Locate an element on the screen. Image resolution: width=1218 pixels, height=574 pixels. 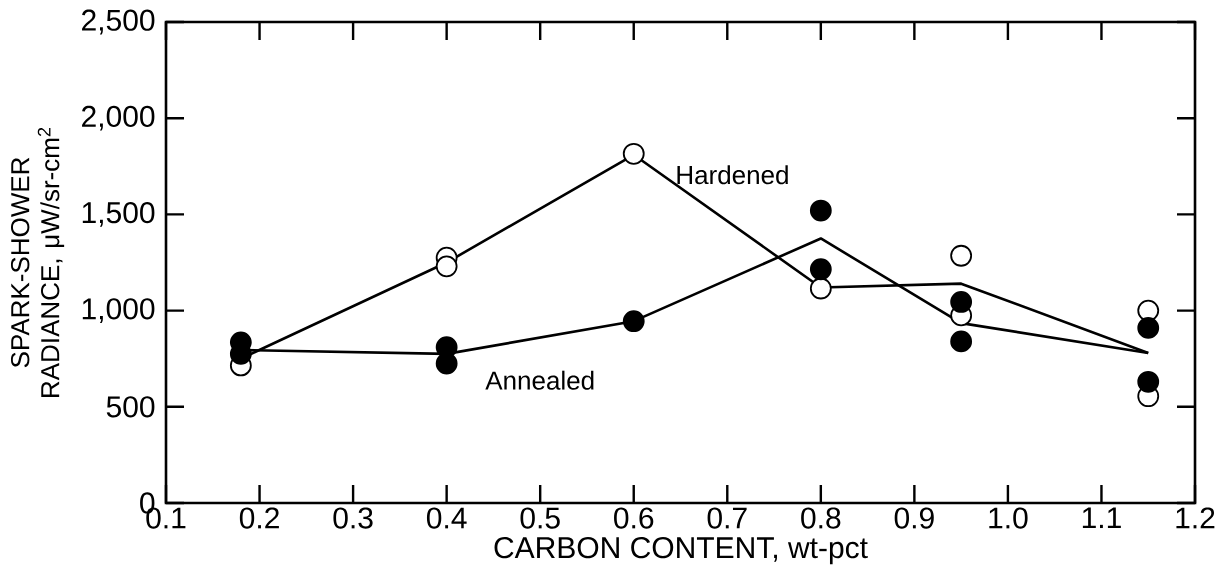
x-tick-label: 0.3 is located at coordinates (353, 518).